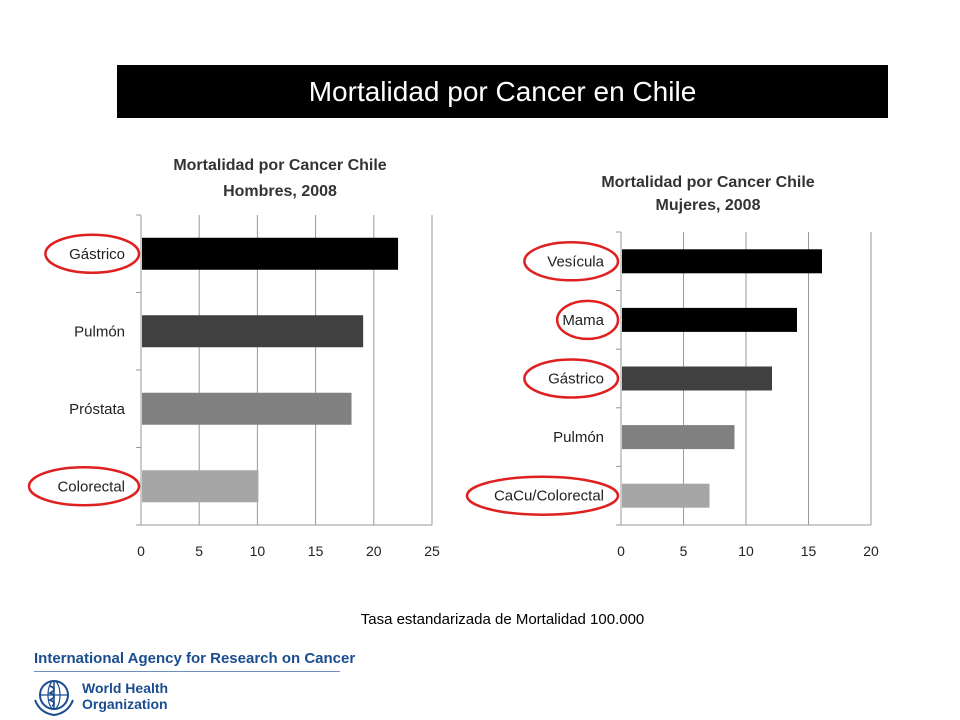  Describe the element at coordinates (575, 261) in the screenshot. I see `women-category-label: Vesícula` at that location.